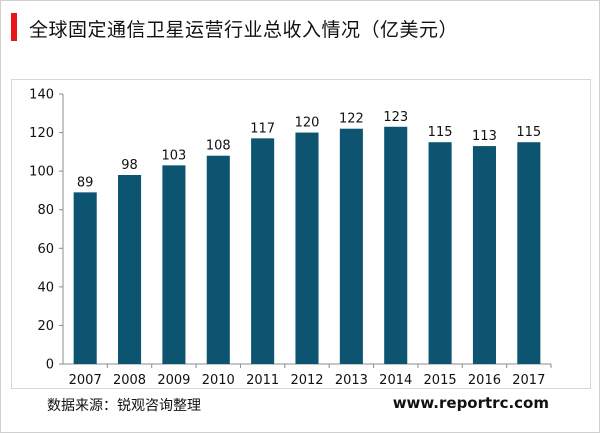 This screenshot has width=600, height=434. What do you see at coordinates (307, 123) in the screenshot?
I see `bar-value-label: 120` at bounding box center [307, 123].